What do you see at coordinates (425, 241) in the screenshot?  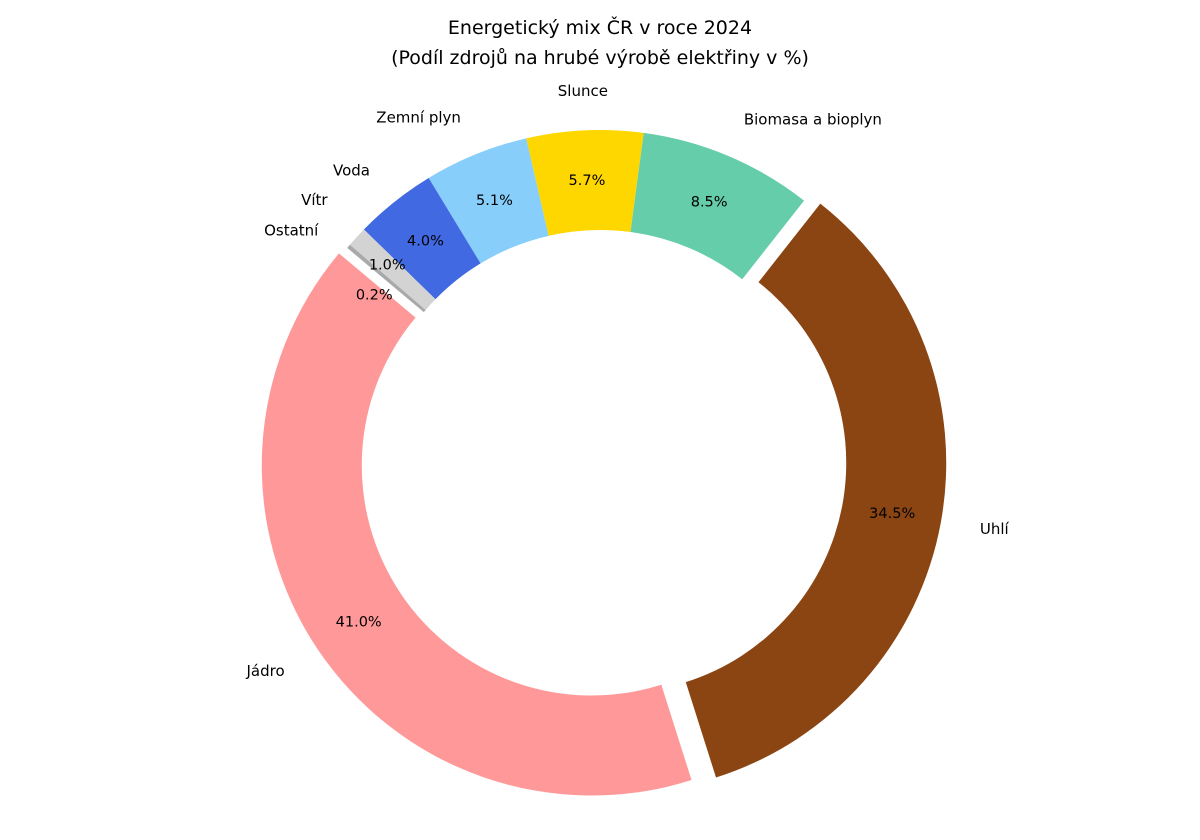 I see `value-label: 4.0%` at bounding box center [425, 241].